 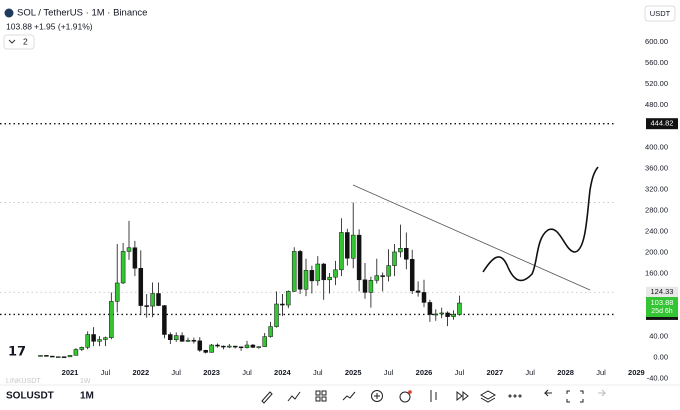 What do you see at coordinates (19, 26) in the screenshot?
I see `price: 103.88` at bounding box center [19, 26].